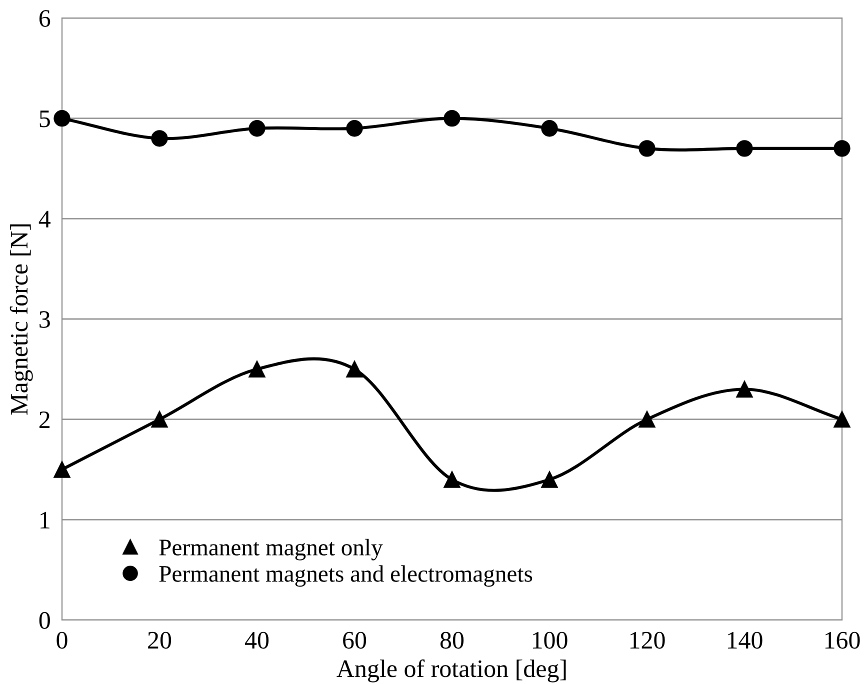  I want to click on y-tick-label: 3, so click(45, 319).